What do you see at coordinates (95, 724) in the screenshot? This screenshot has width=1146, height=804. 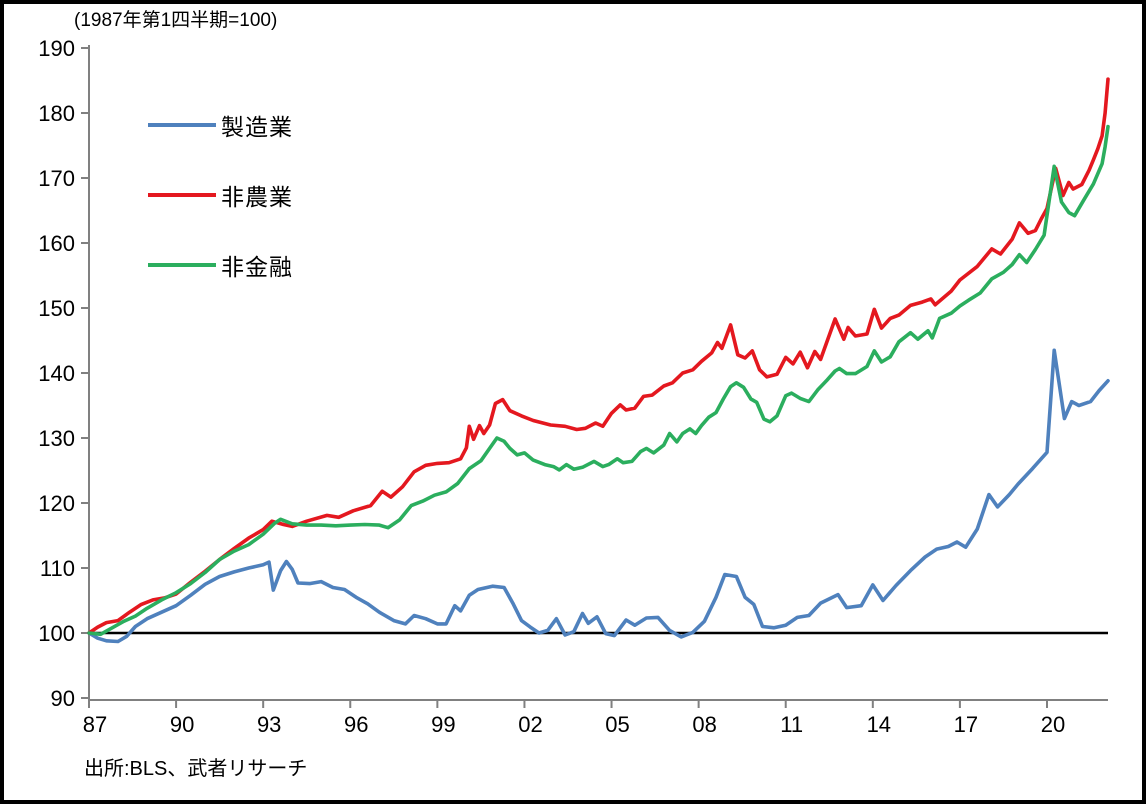 I see `x-tick-label: 87` at bounding box center [95, 724].